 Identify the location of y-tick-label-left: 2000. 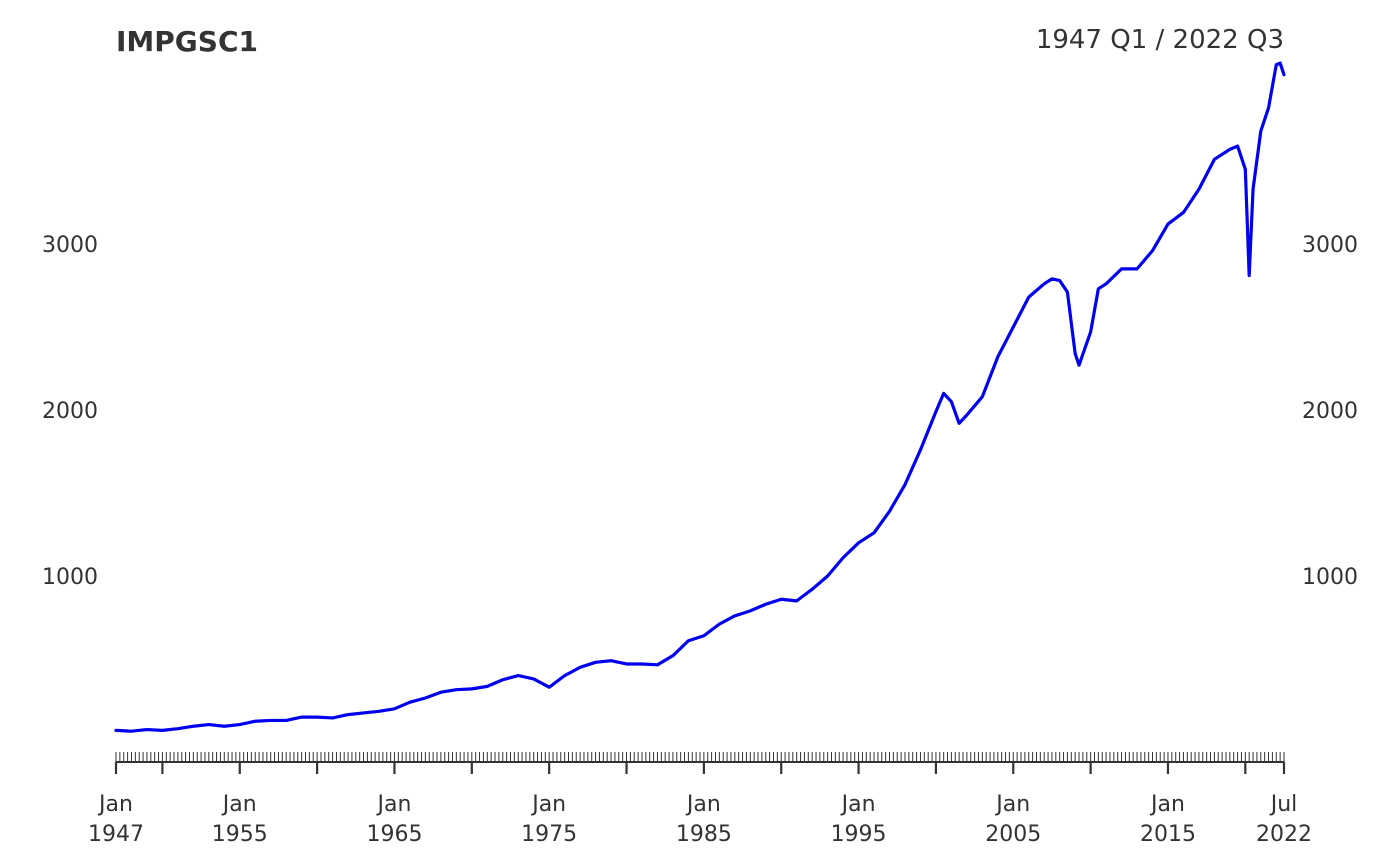
(70, 411).